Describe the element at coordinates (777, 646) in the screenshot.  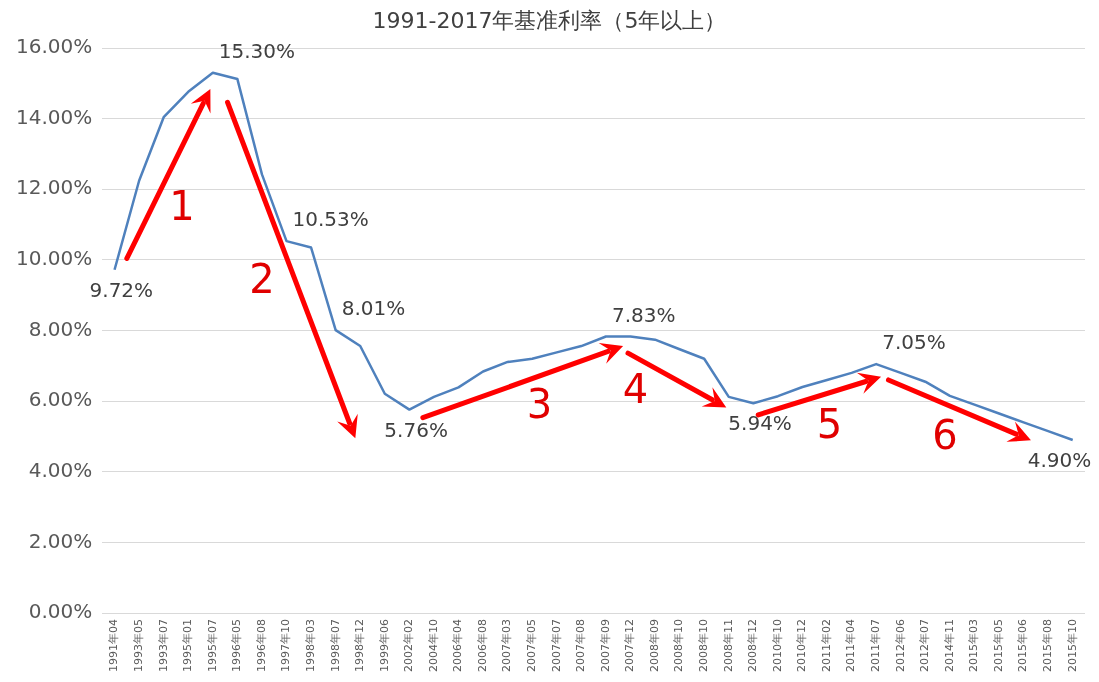
I see `x-tick-label: 2010年10` at that location.